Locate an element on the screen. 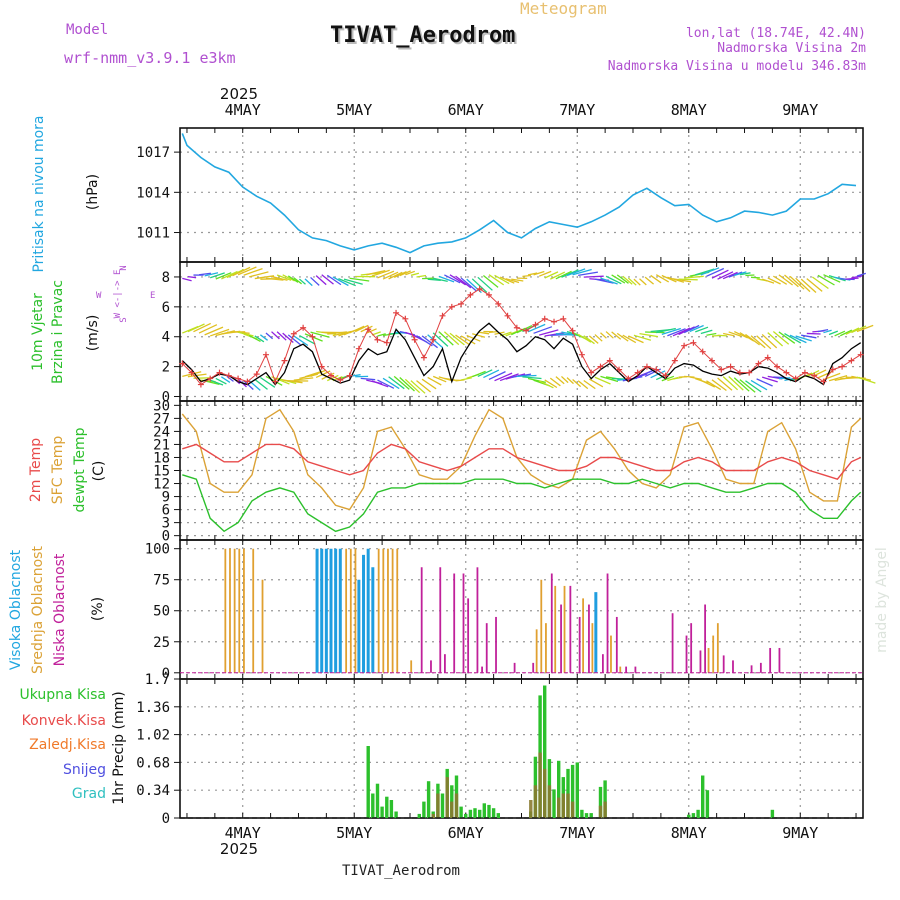 This screenshot has width=900, height=900. dewpt-side-label: dewpt Temp is located at coordinates (80, 469).